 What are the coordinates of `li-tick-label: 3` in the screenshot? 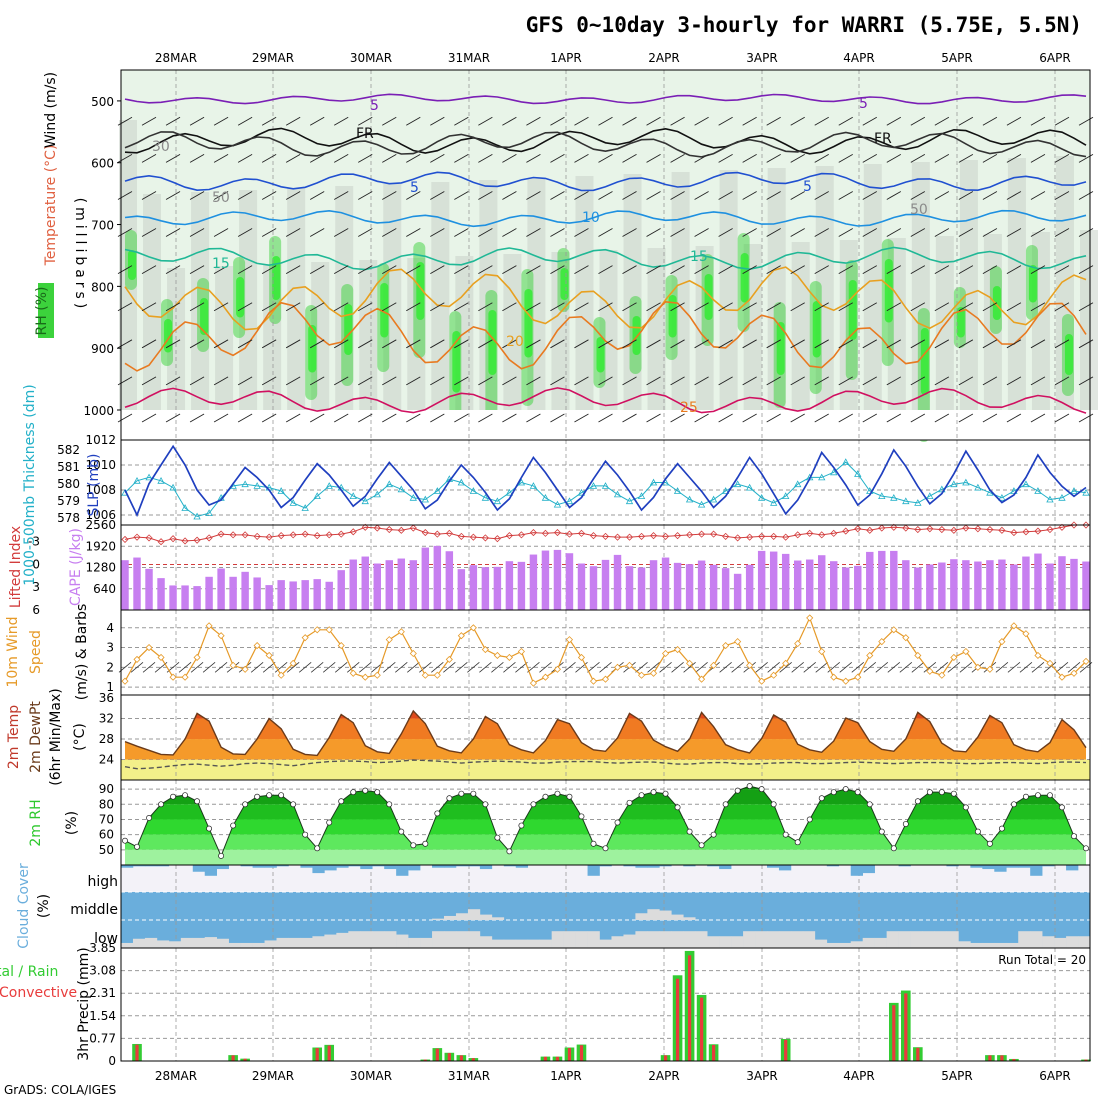 It's located at (36, 587).